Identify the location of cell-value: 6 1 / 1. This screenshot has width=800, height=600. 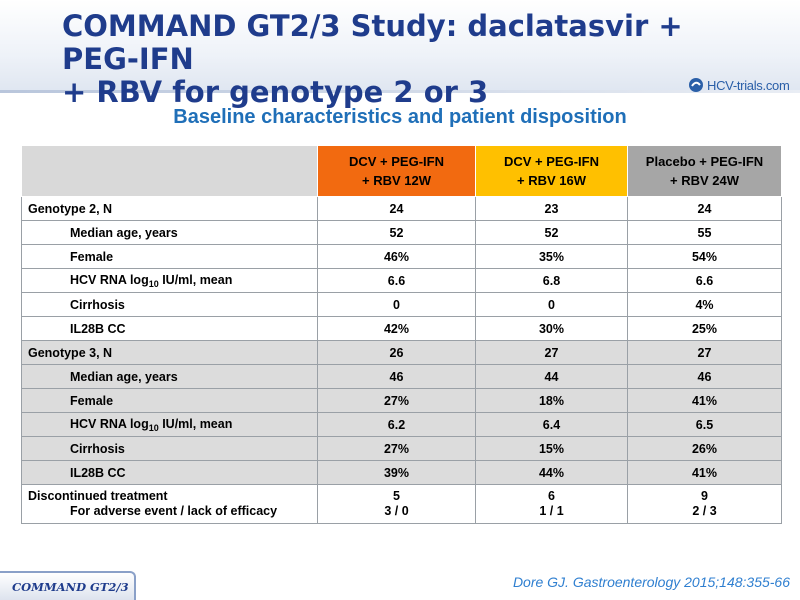
(551, 504).